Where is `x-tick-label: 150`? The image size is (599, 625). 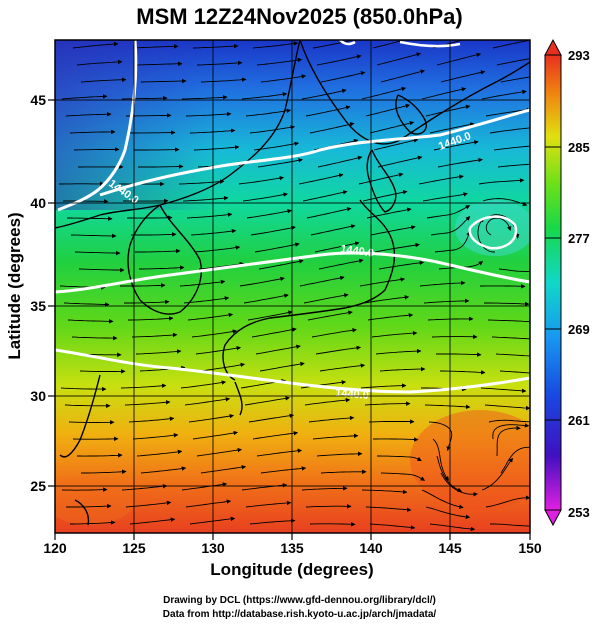 x-tick-label: 150 is located at coordinates (530, 548).